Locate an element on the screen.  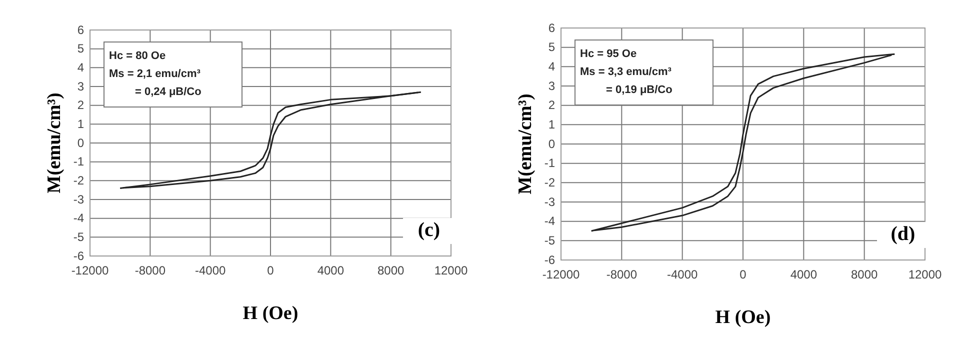
annotation: = 0,24 μB/Co is located at coordinates (168, 92).